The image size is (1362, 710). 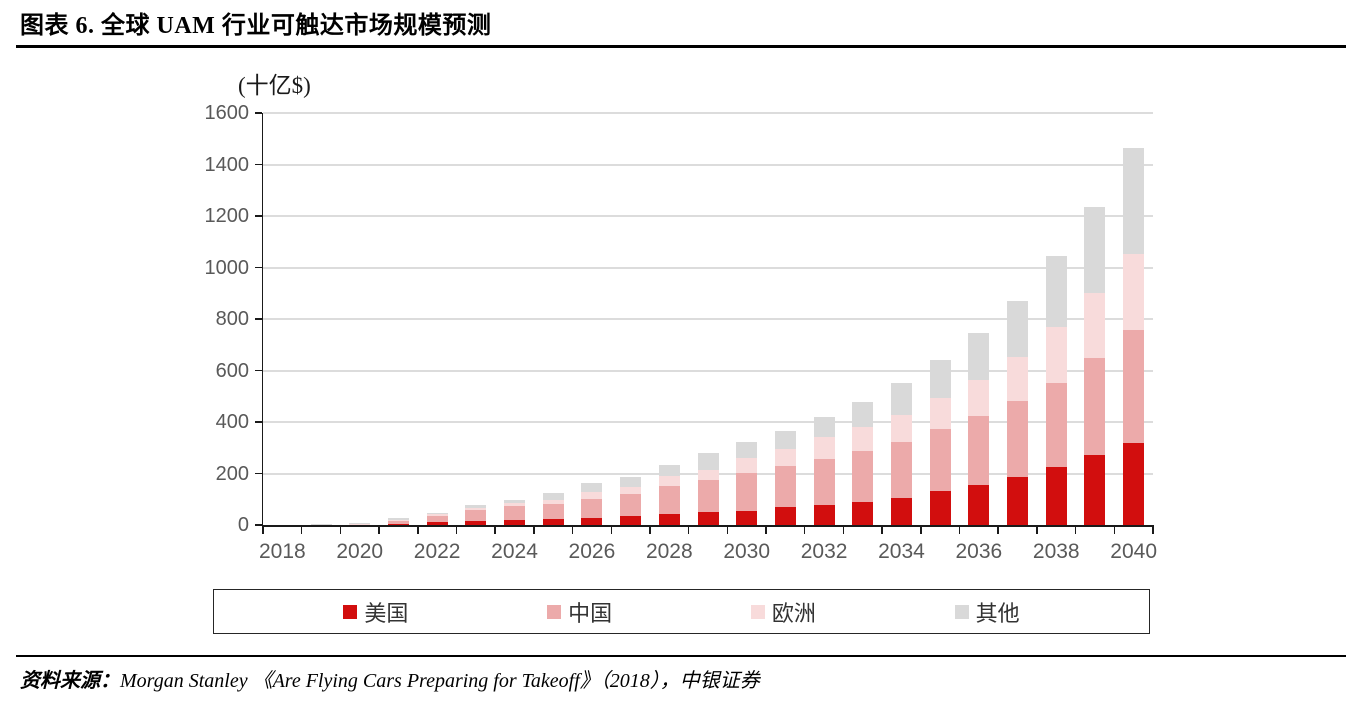 I want to click on bar-2025-segment-other, so click(x=553, y=496).